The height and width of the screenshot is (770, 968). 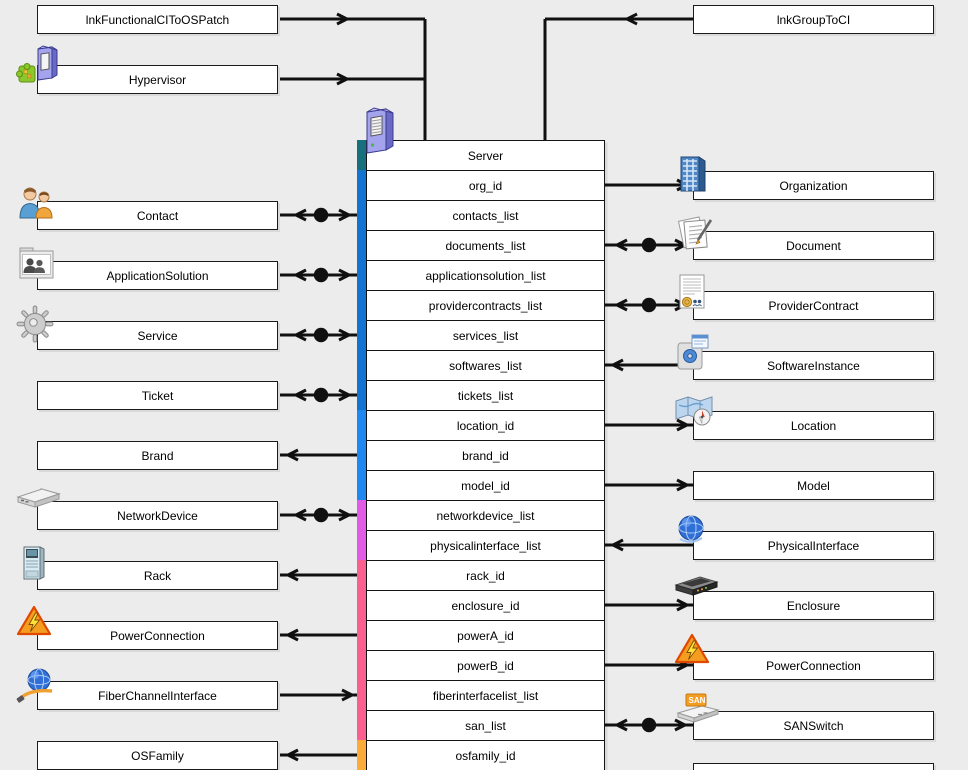 What do you see at coordinates (649, 245) in the screenshot?
I see `connection-document` at bounding box center [649, 245].